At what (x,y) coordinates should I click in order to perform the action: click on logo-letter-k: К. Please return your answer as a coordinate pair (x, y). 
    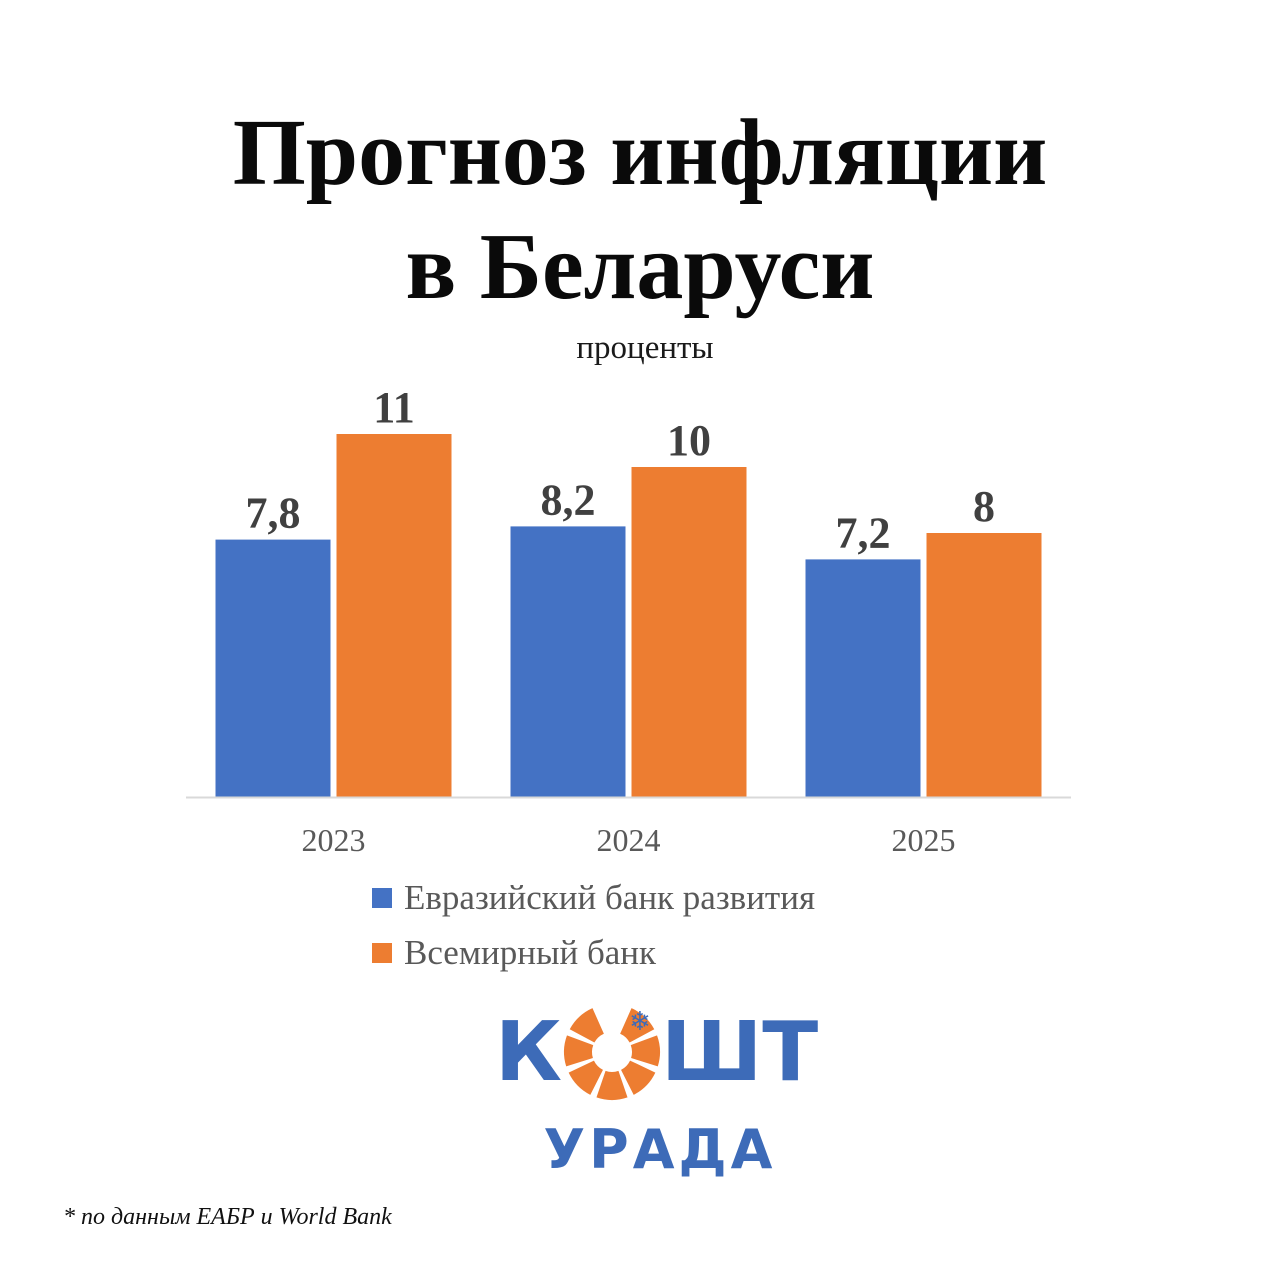
    Looking at the image, I should click on (528, 1052).